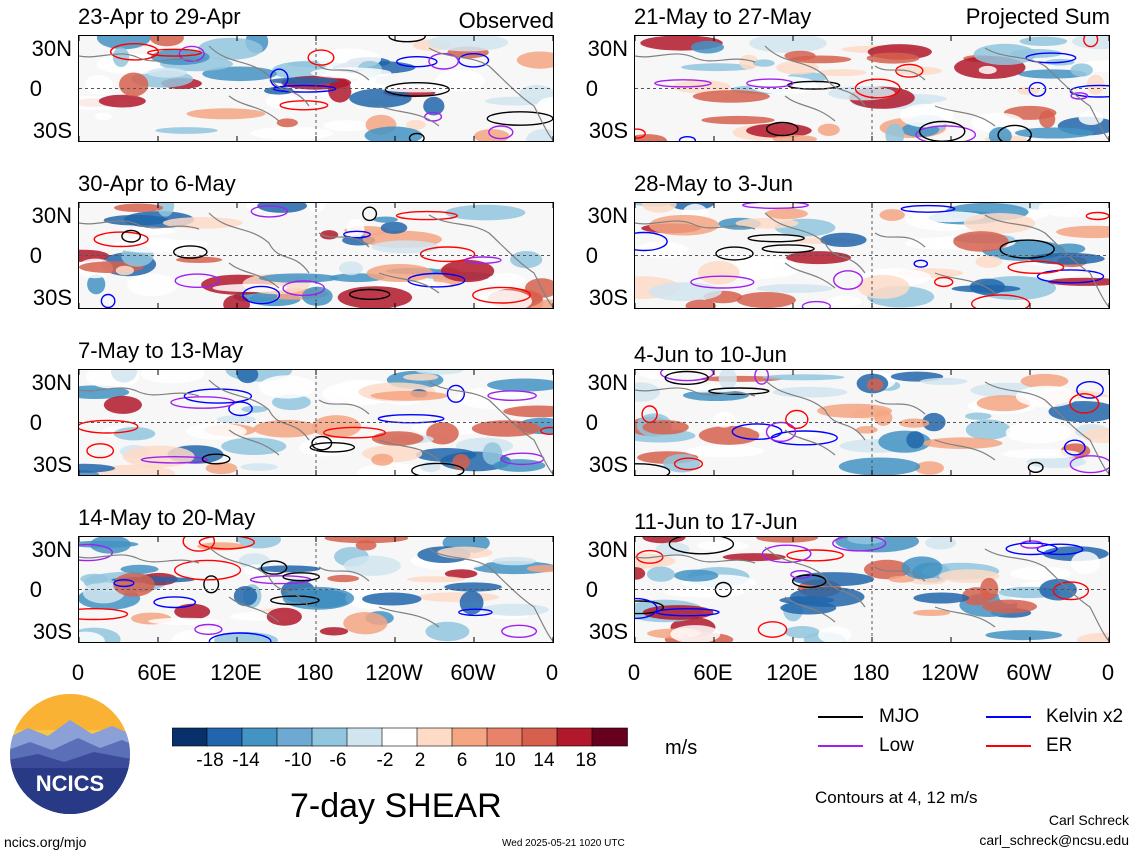 The image size is (1135, 856). Describe the element at coordinates (236, 672) in the screenshot. I see `lon-label-120e: 120E` at that location.